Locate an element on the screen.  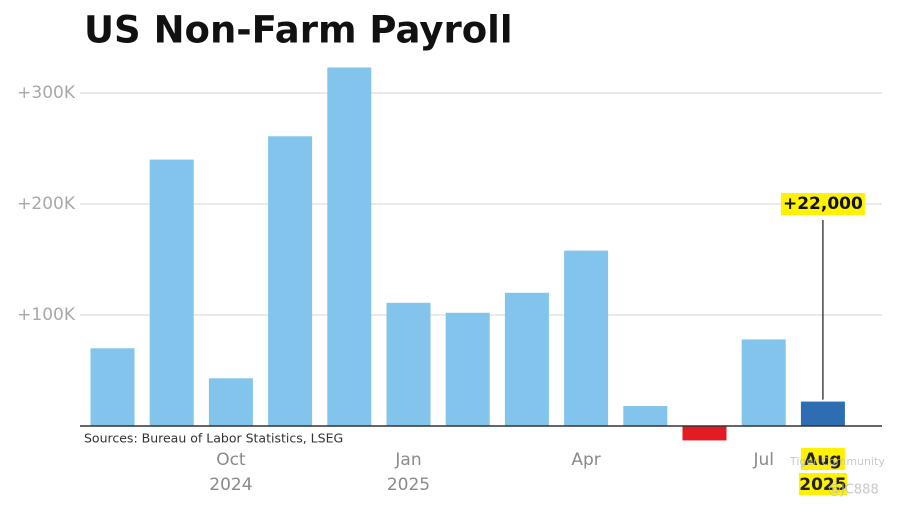
x-tick-label: Jan is located at coordinates (407, 460).